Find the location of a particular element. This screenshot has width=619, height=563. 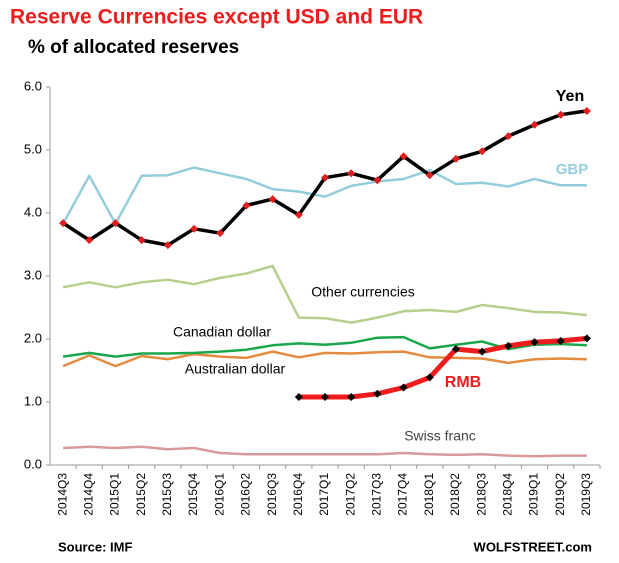

series-label: GBP is located at coordinates (572, 169).